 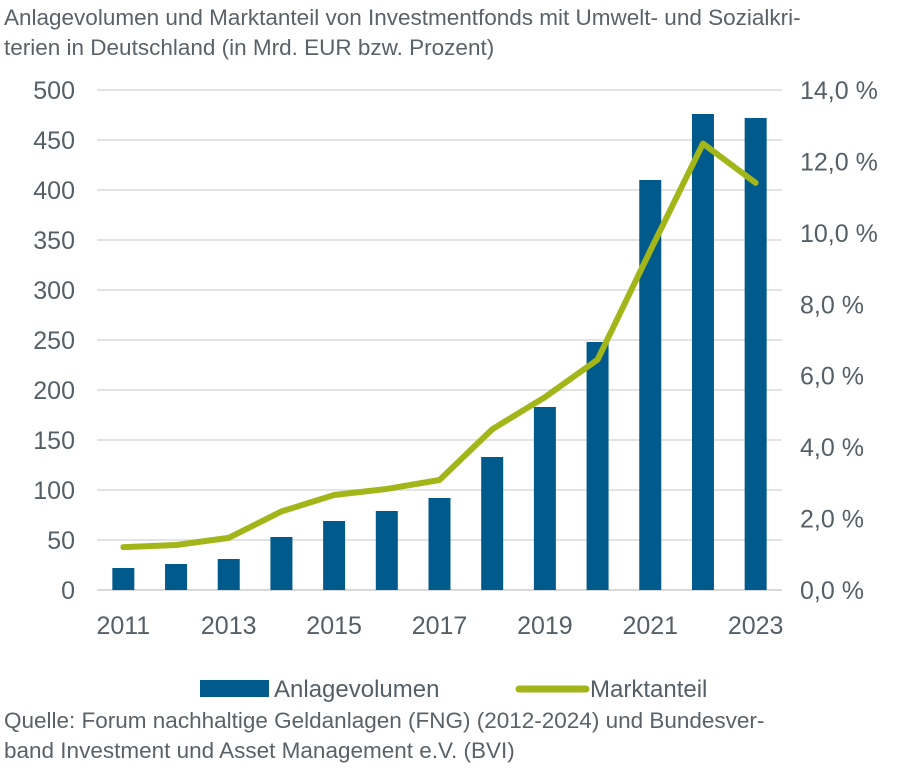 What do you see at coordinates (334, 626) in the screenshot?
I see `x-tick-label: 2015` at bounding box center [334, 626].